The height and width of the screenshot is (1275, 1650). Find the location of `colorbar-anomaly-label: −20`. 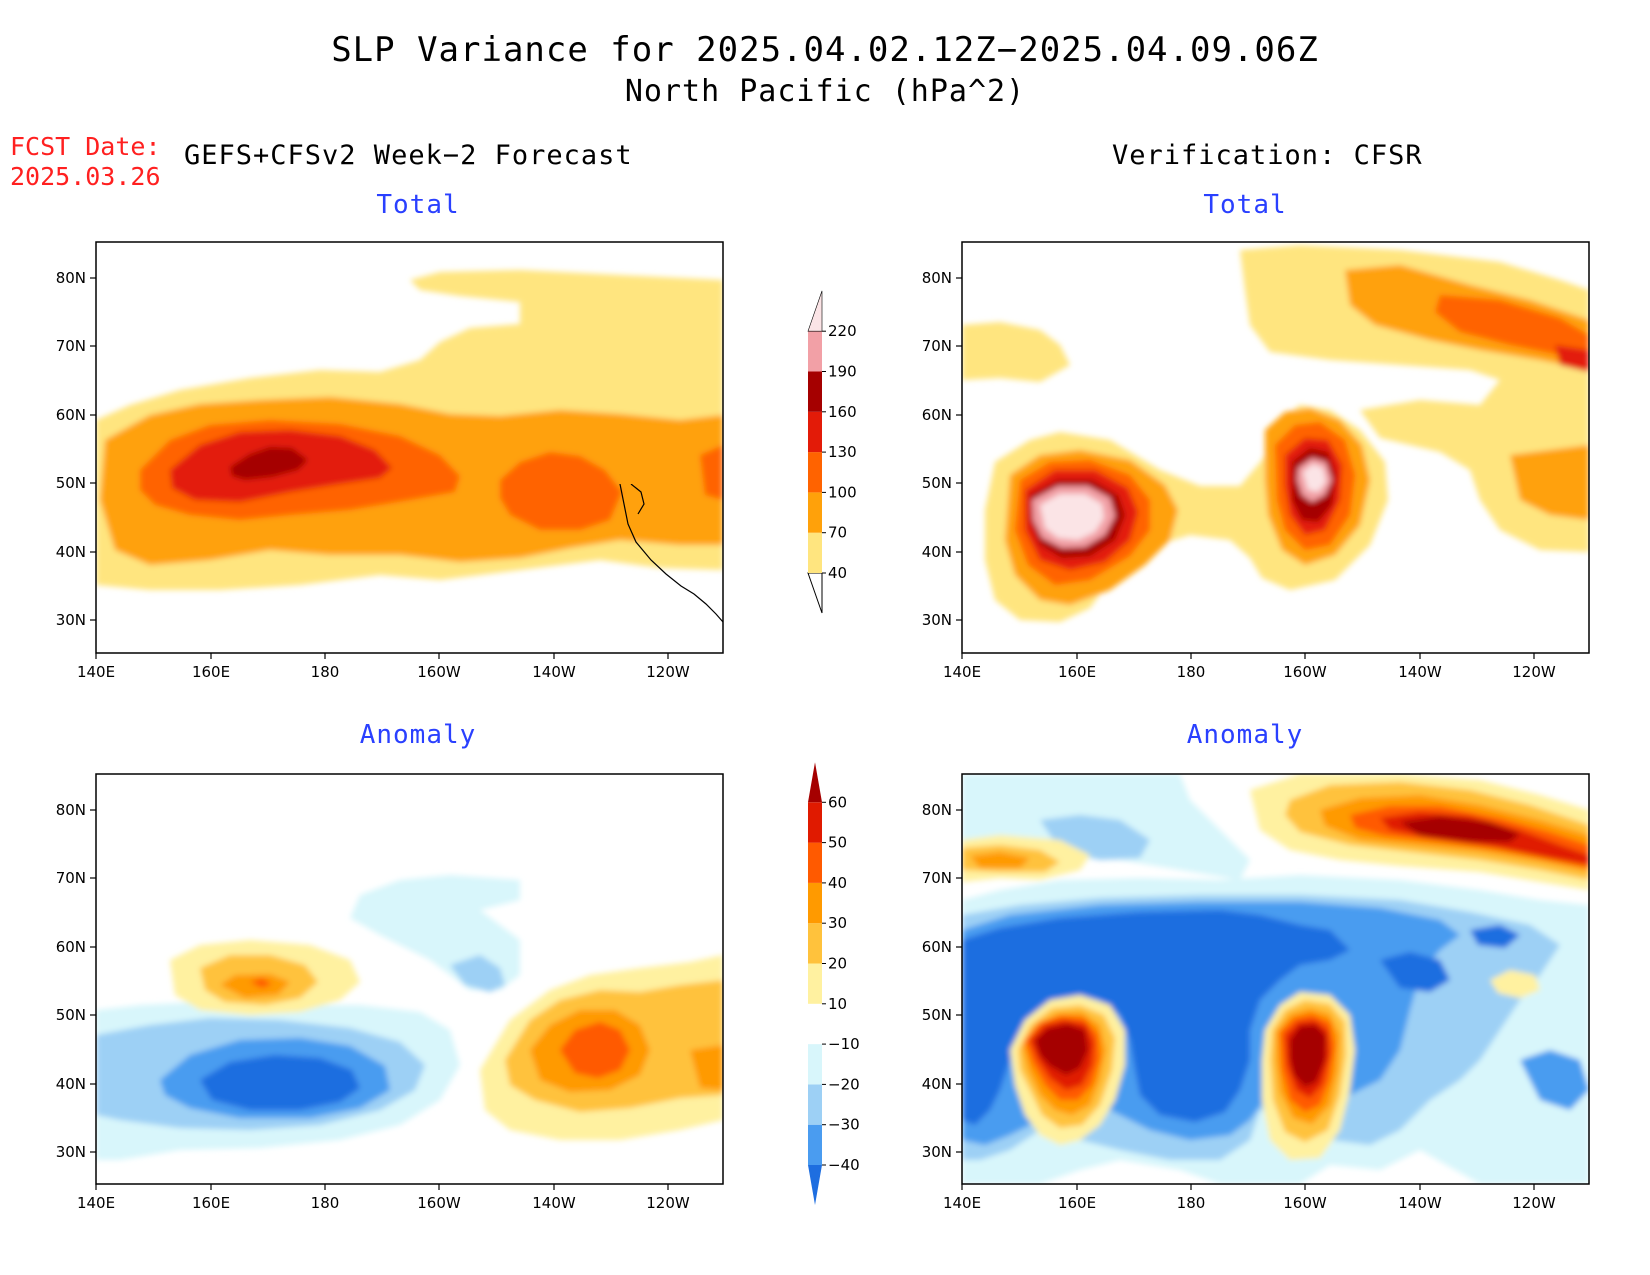

colorbar-anomaly-label: −20 is located at coordinates (844, 1084).